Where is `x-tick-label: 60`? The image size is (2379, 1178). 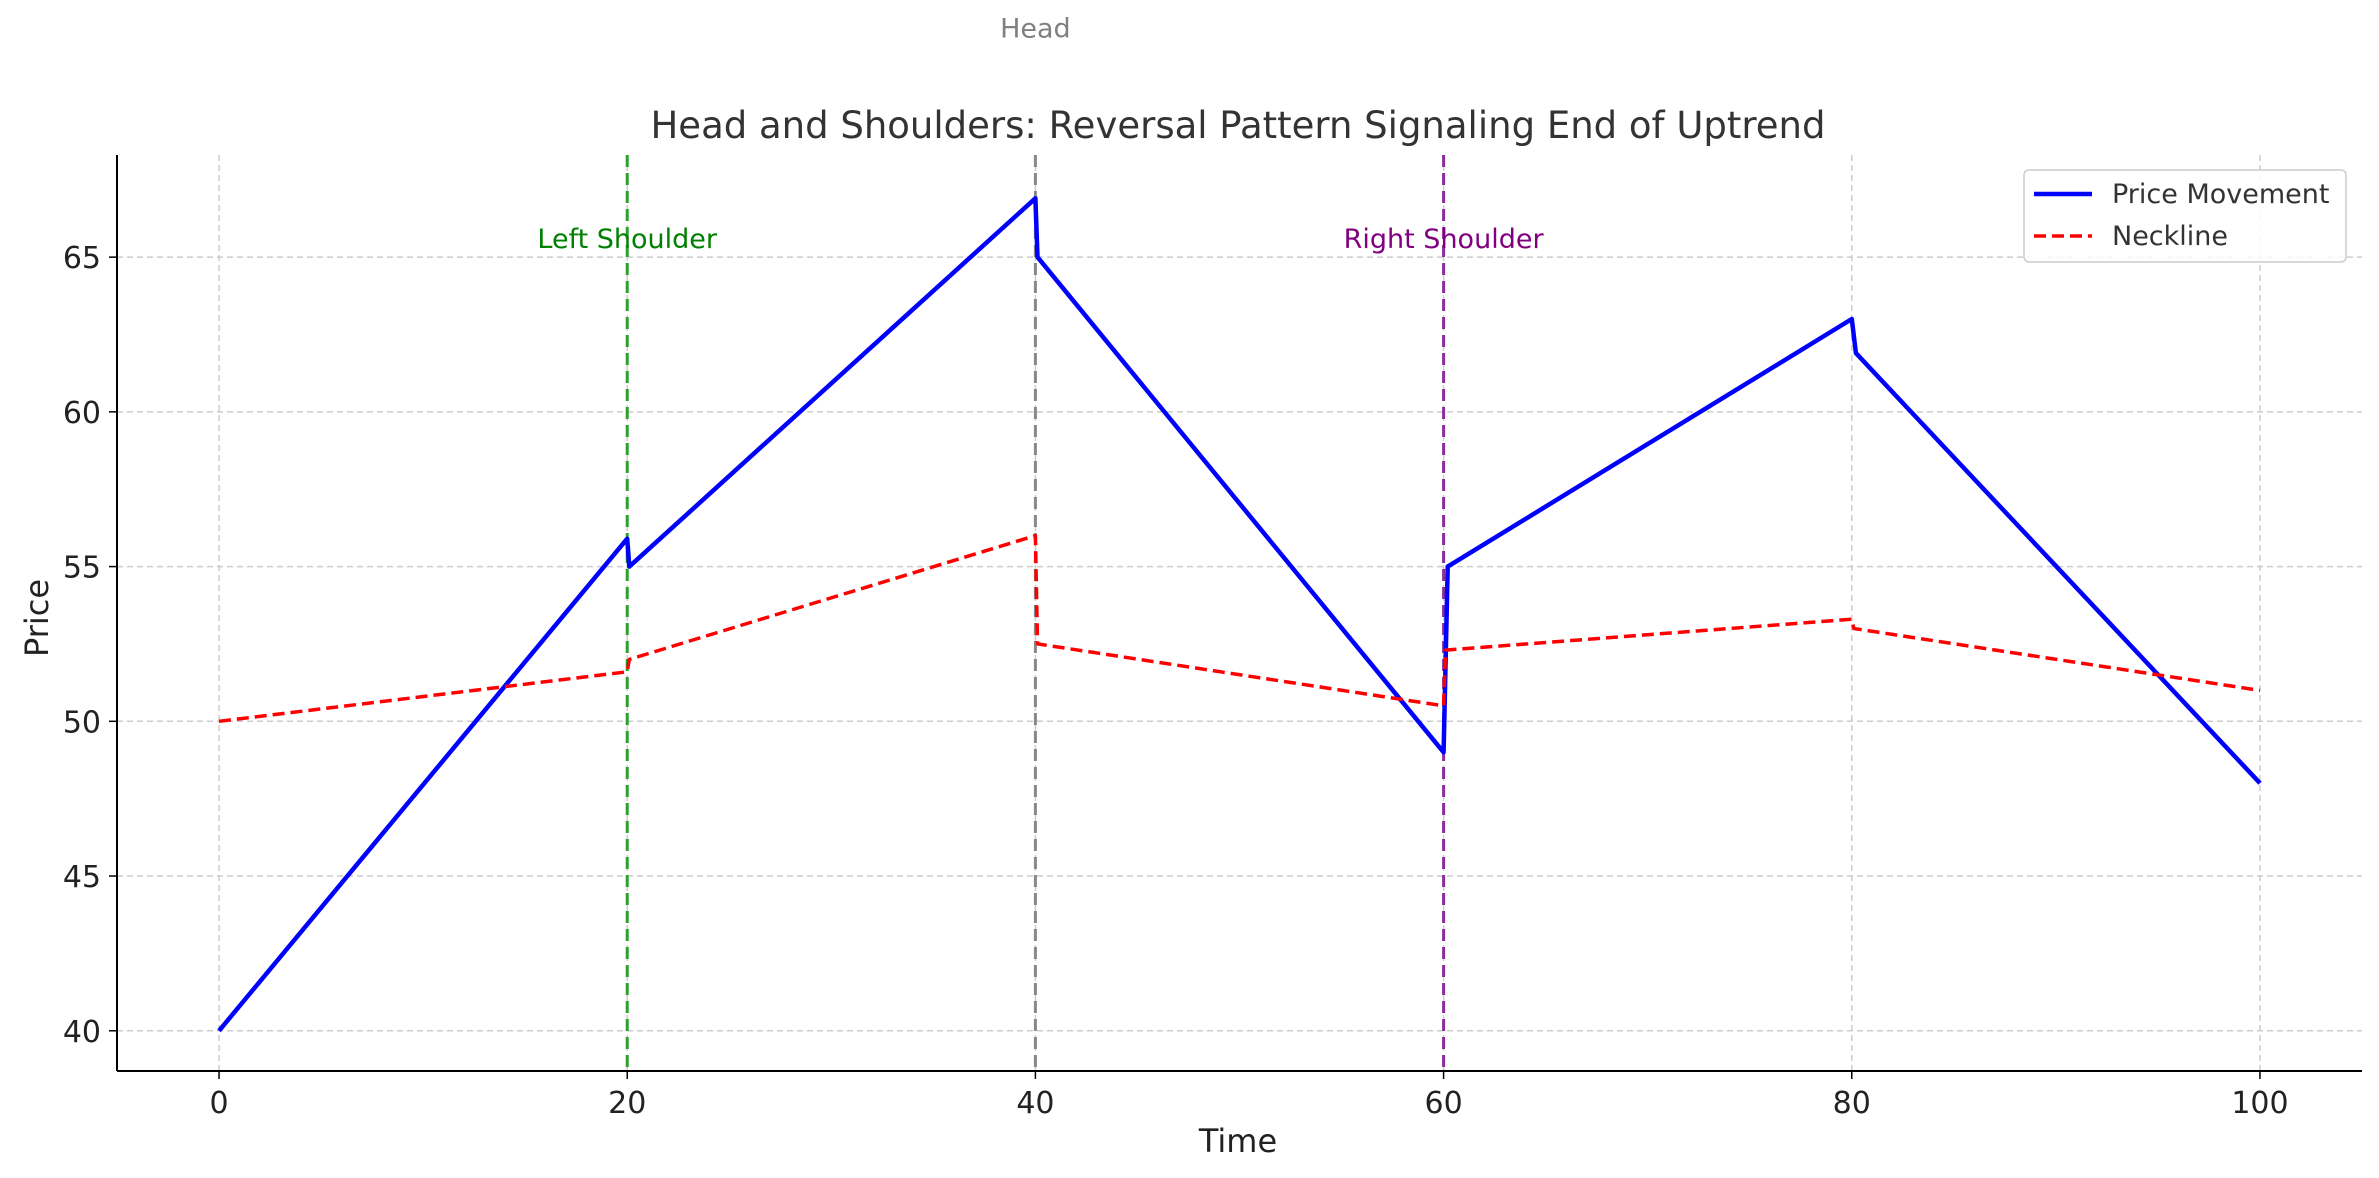 x-tick-label: 60 is located at coordinates (1443, 1103).